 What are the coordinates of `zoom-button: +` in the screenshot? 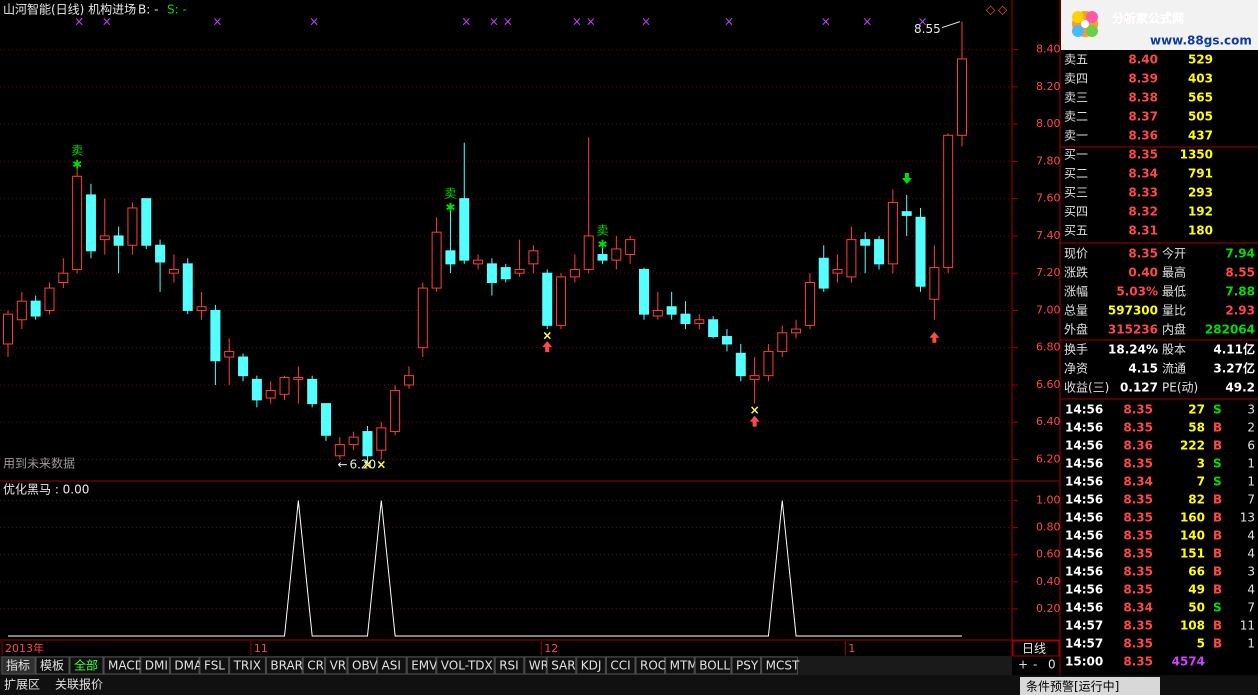 It's located at (1023, 665).